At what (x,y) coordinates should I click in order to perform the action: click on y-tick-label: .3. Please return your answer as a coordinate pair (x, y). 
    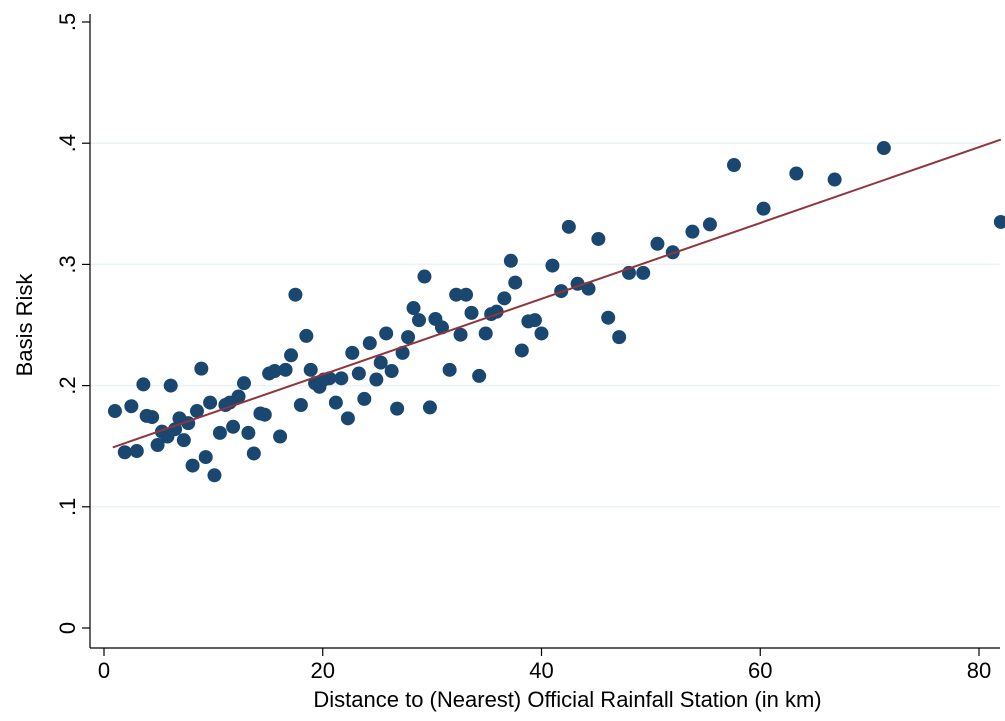
    Looking at the image, I should click on (67, 264).